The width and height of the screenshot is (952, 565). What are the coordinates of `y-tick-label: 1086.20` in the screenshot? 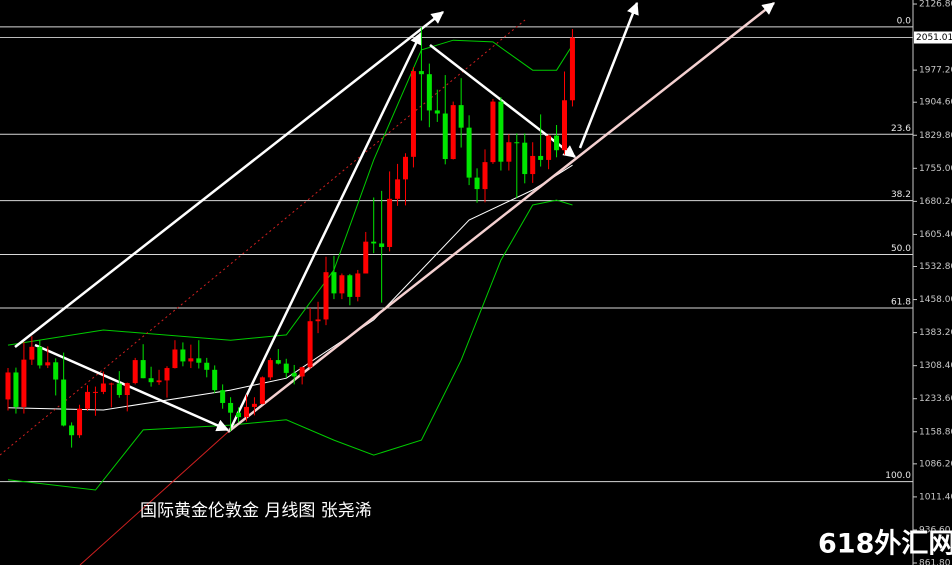 It's located at (935, 464).